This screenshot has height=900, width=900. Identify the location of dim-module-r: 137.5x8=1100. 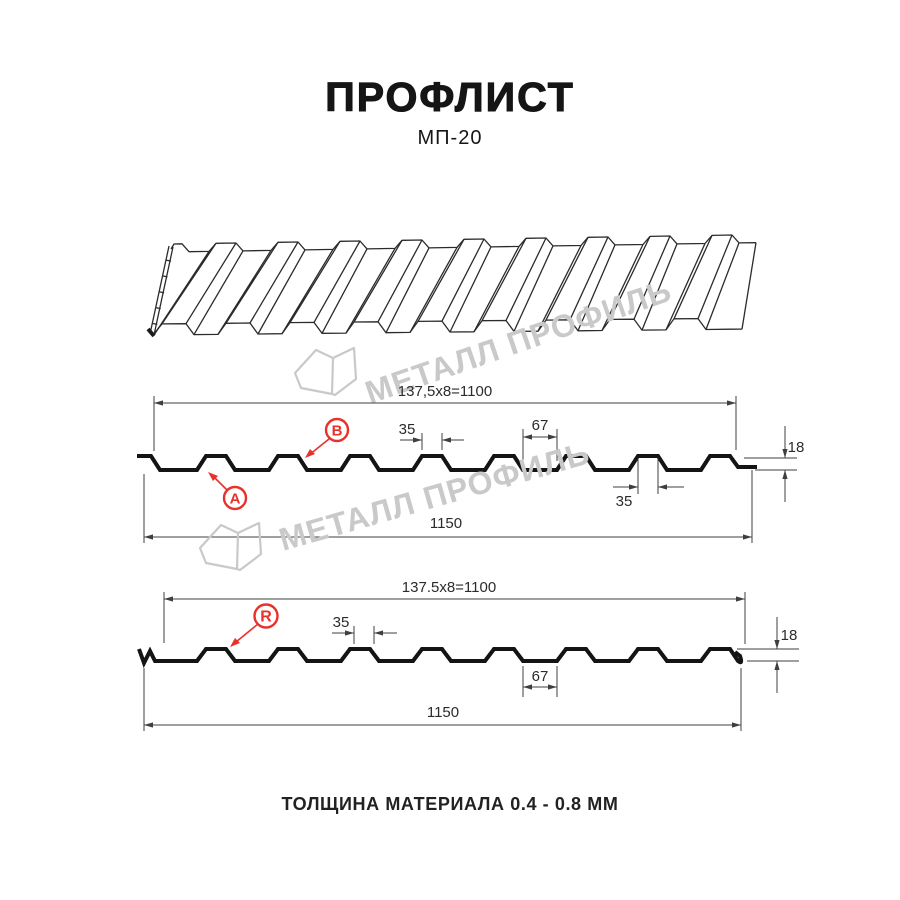
(454, 611).